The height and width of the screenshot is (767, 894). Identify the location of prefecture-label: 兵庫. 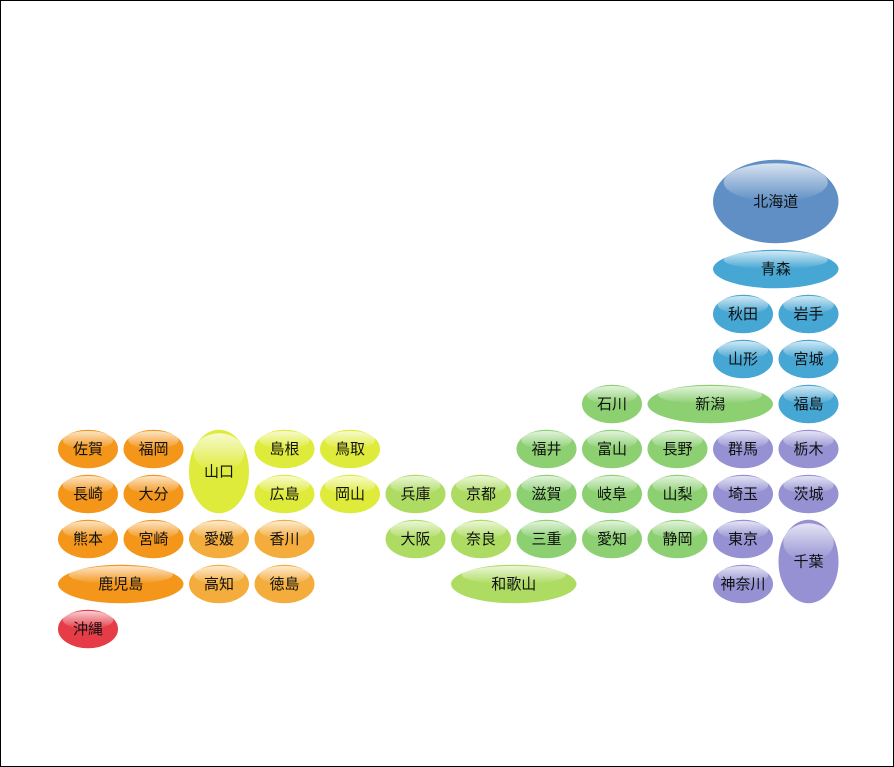
(415, 494).